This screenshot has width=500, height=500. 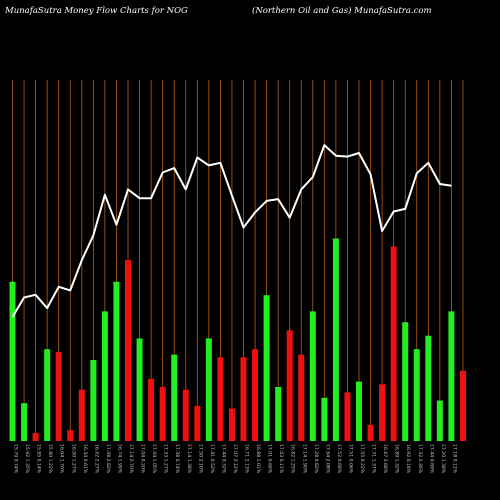 What do you see at coordinates (304, 459) in the screenshot?
I see `x-tick-label: 17.14 1.90%` at bounding box center [304, 459].